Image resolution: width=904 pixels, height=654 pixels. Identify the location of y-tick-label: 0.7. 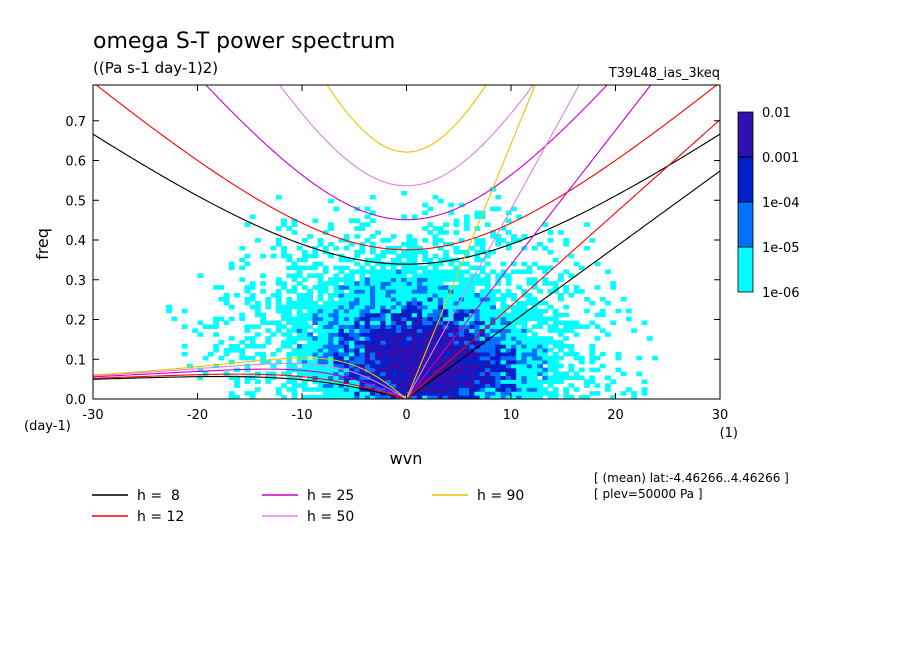
(75, 122).